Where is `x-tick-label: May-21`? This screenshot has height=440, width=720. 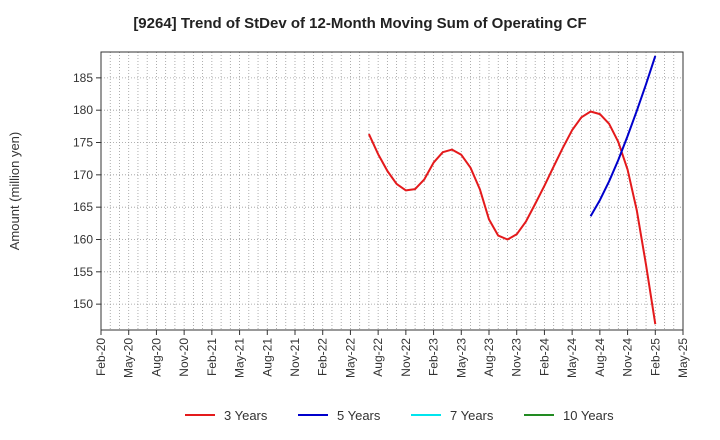
x-tick-label: May-21 is located at coordinates (240, 358).